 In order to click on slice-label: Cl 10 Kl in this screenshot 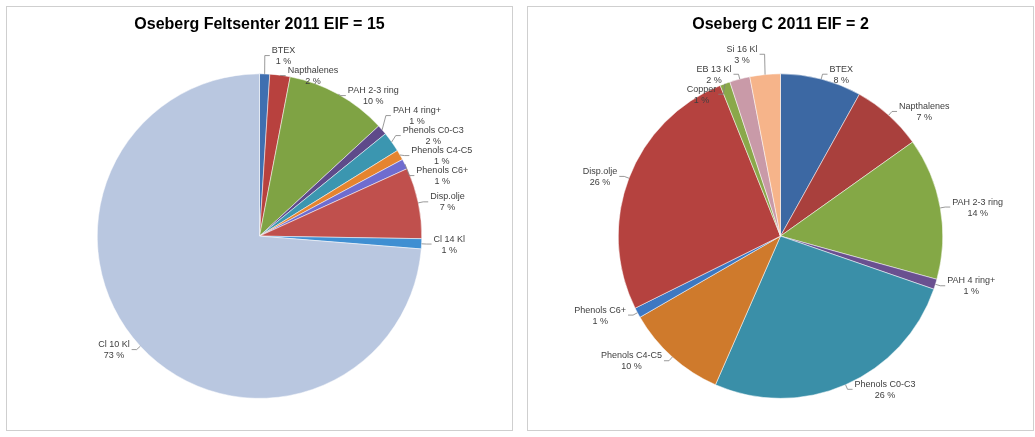, I will do `click(114, 344)`.